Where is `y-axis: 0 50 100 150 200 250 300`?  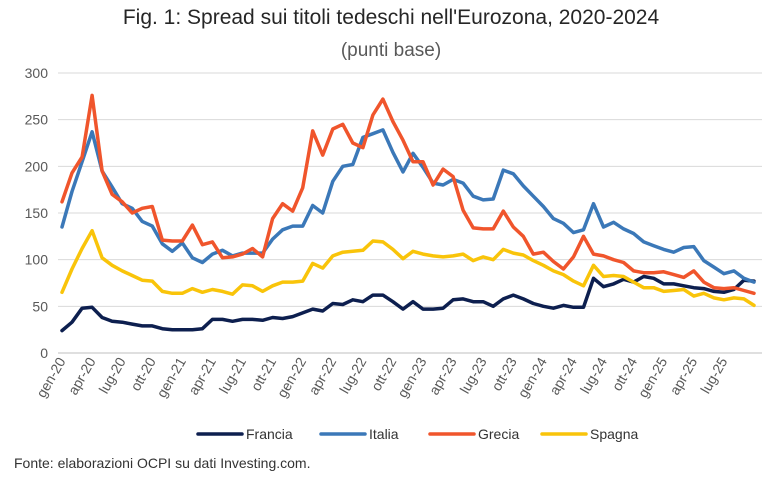
y-axis: 0 50 100 150 200 250 300 is located at coordinates (37, 213).